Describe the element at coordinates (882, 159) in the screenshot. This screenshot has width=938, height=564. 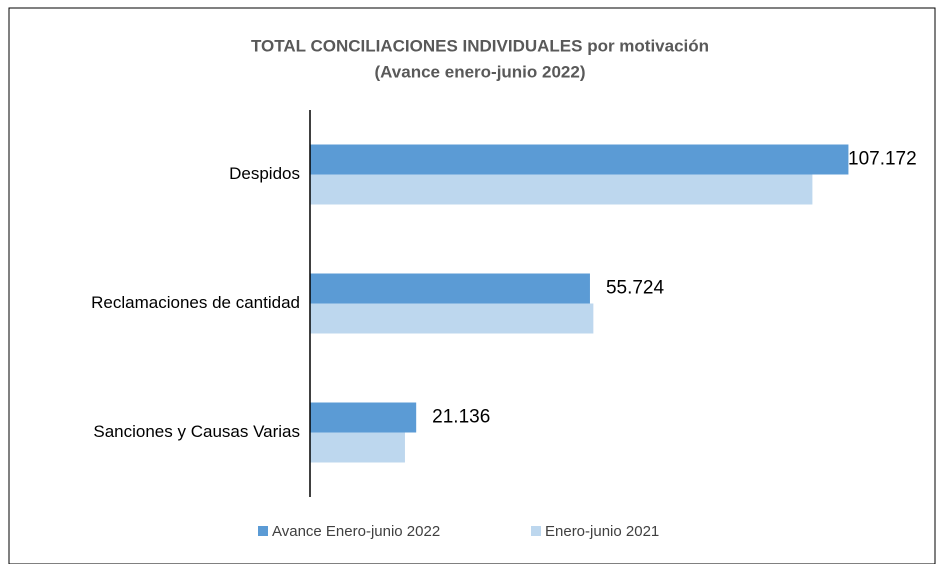
I see `value-label: 107.172` at that location.